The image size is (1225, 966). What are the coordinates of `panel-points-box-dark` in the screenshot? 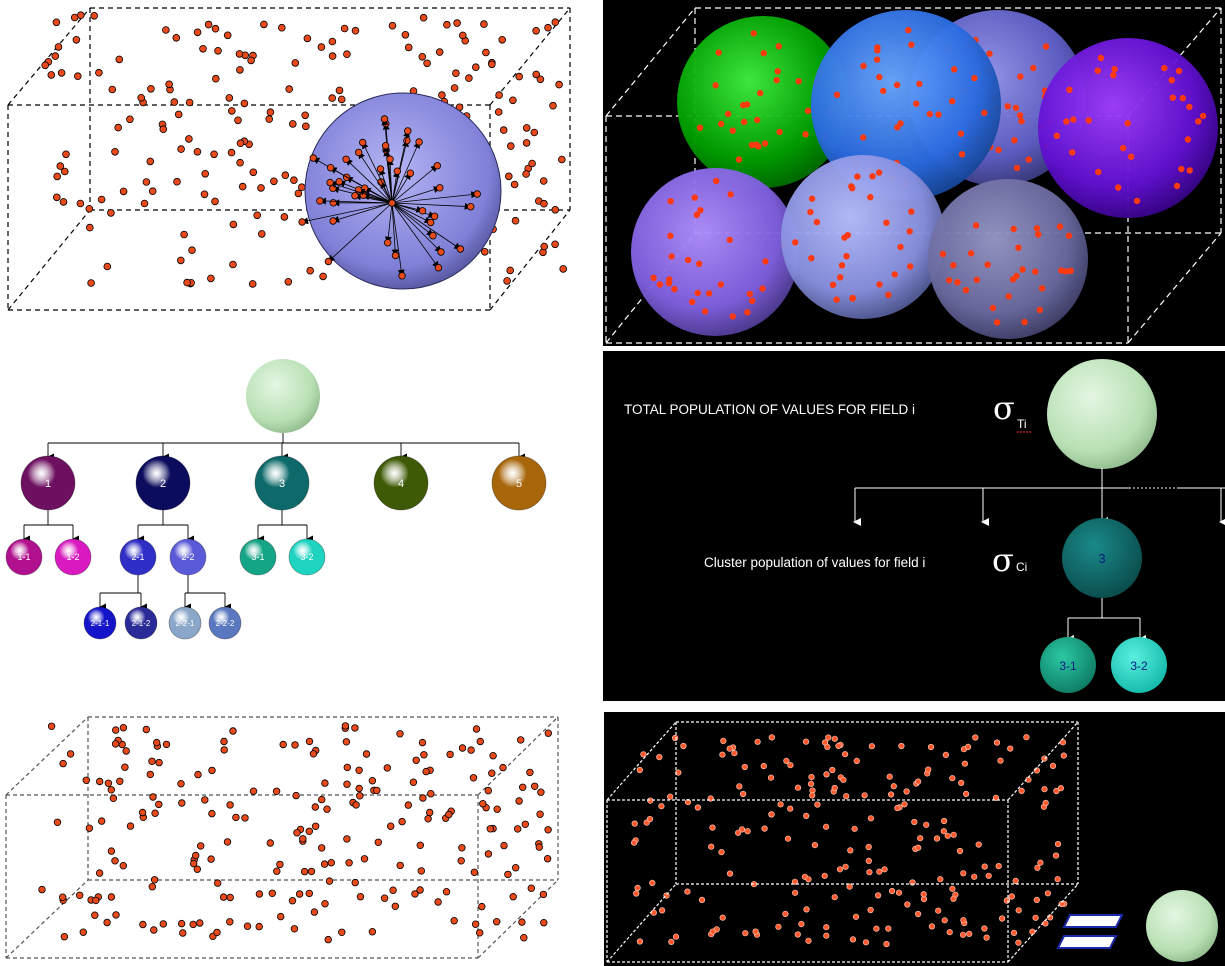 It's located at (914, 839).